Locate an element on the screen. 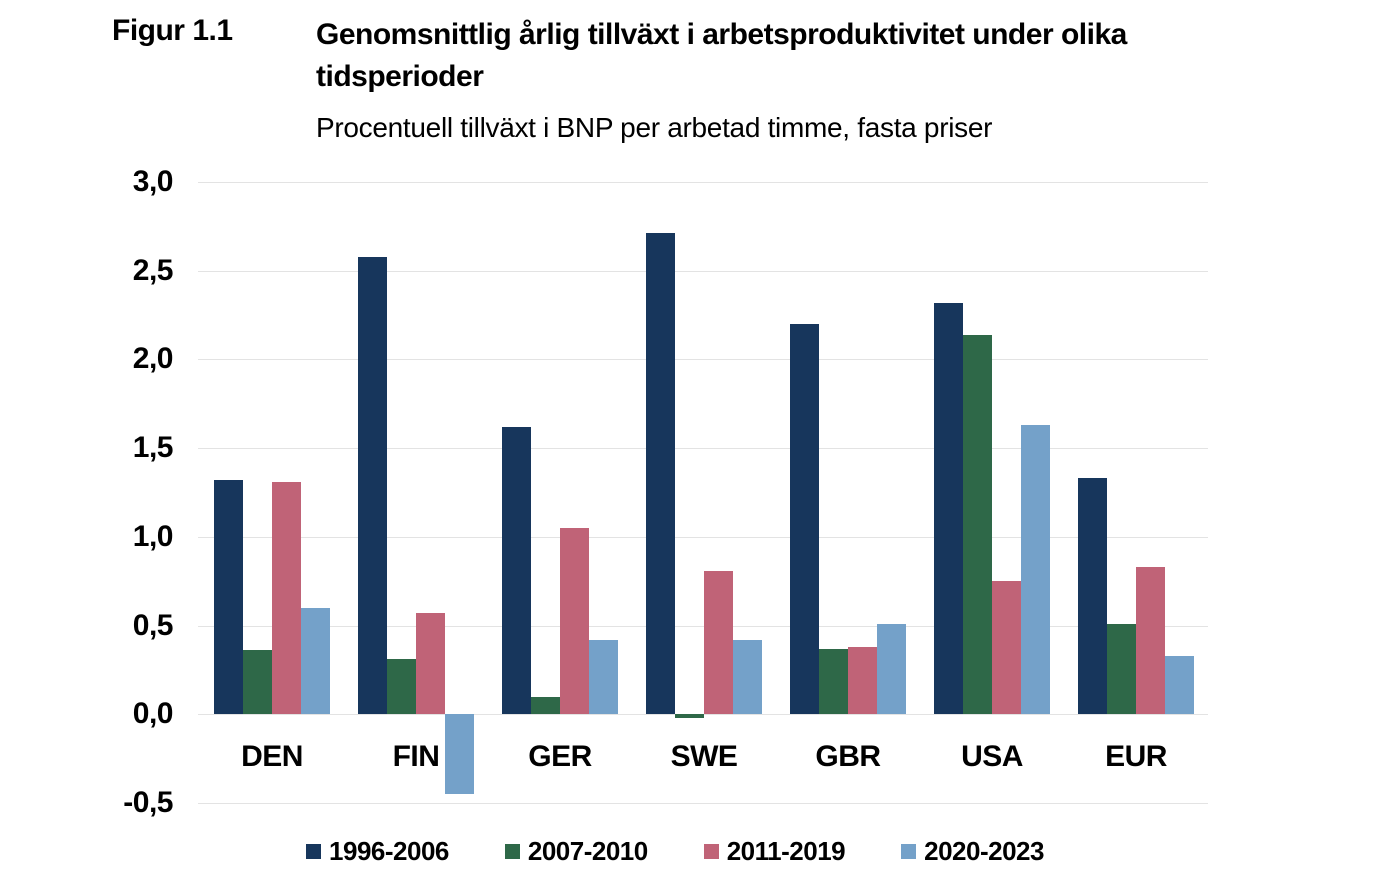 This screenshot has width=1380, height=886. bar-fin-1996-2006 is located at coordinates (372, 485).